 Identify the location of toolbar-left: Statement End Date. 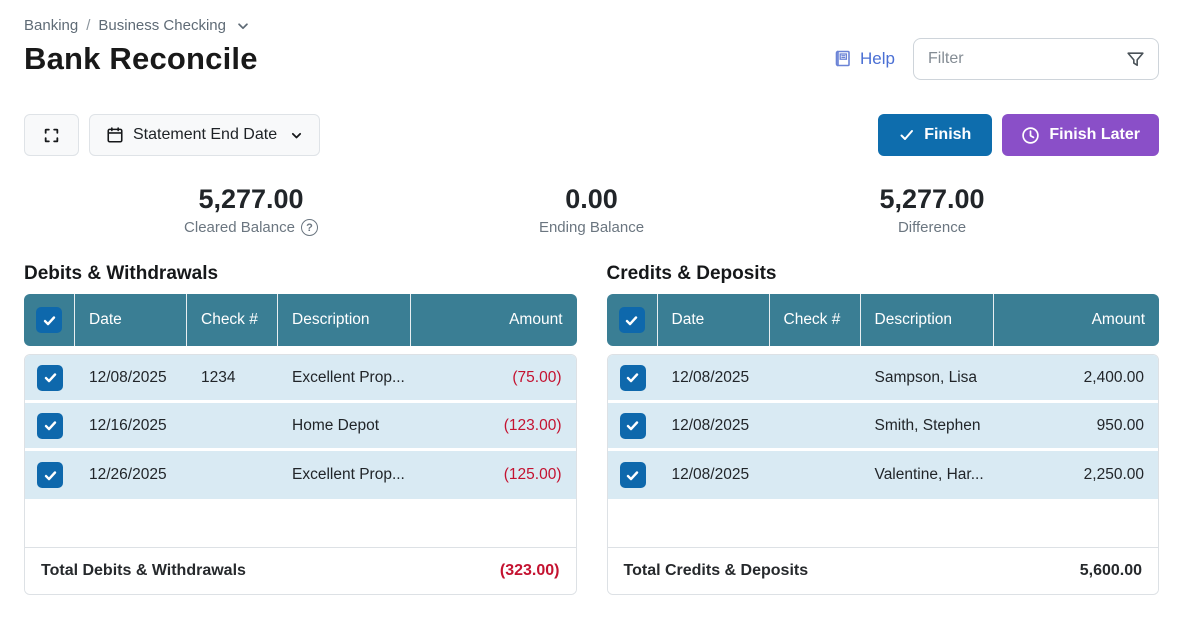
(172, 135).